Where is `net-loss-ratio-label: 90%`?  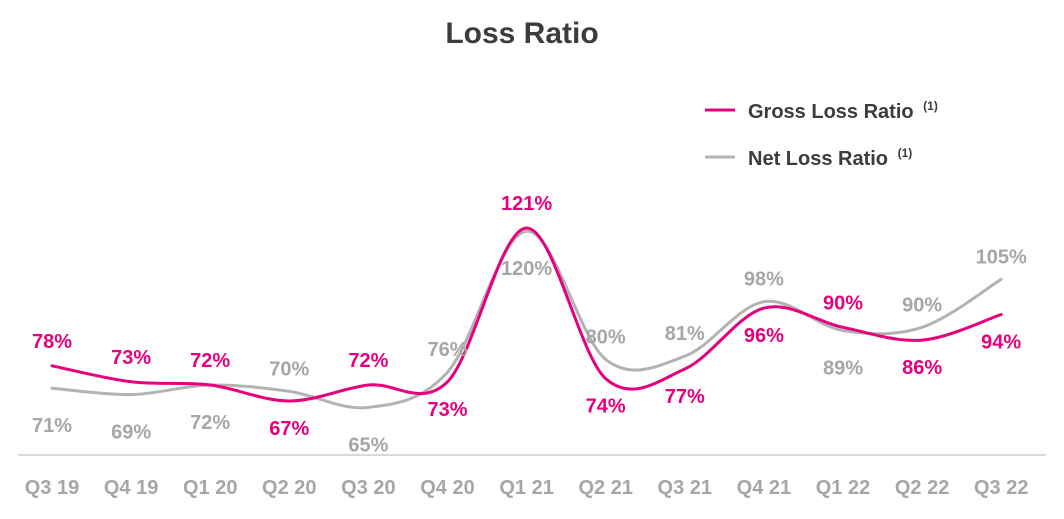
net-loss-ratio-label: 90% is located at coordinates (922, 305).